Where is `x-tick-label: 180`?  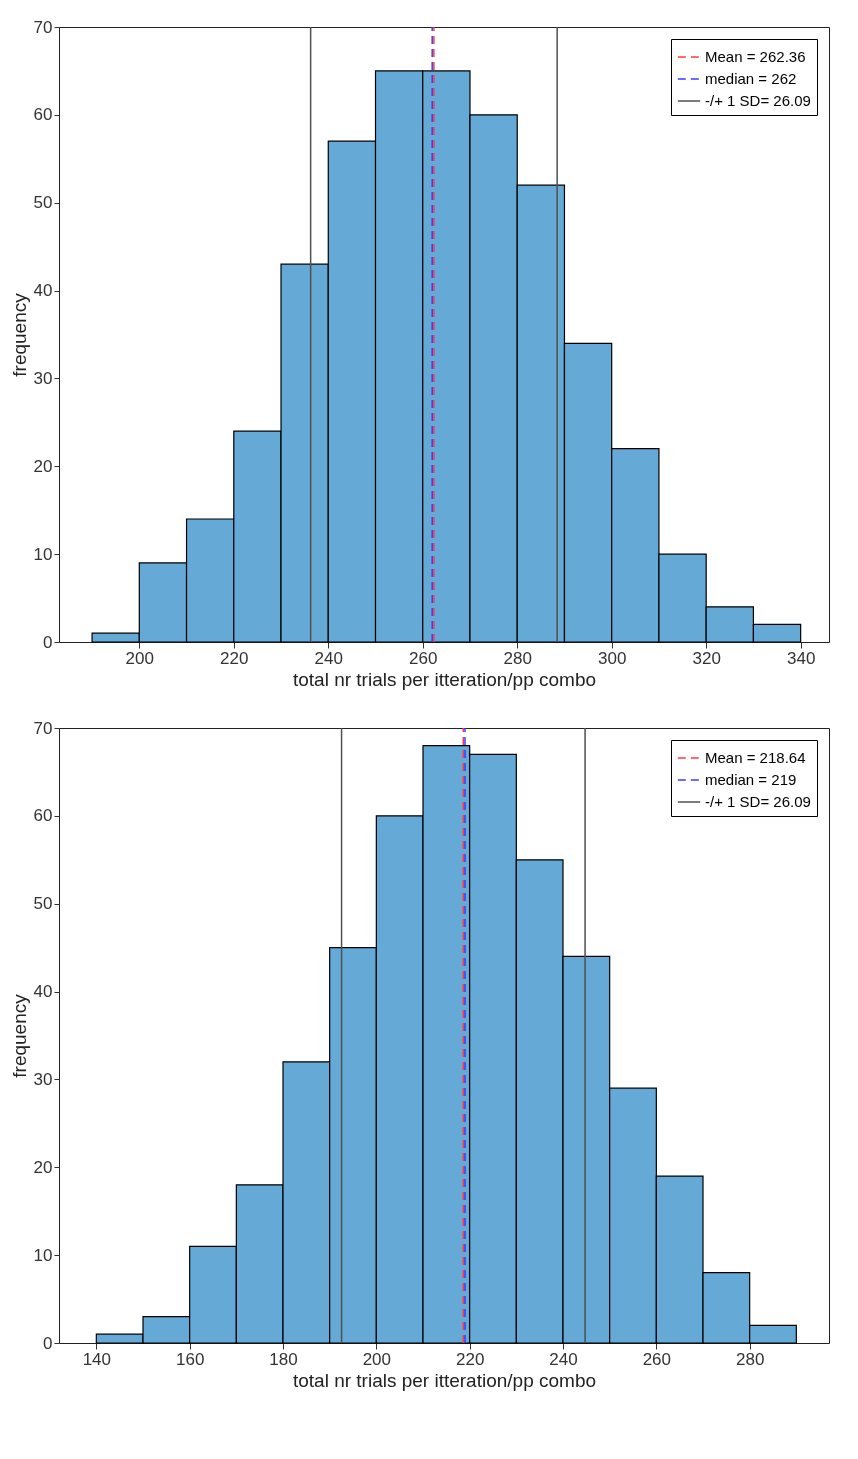
x-tick-label: 180 is located at coordinates (283, 1359).